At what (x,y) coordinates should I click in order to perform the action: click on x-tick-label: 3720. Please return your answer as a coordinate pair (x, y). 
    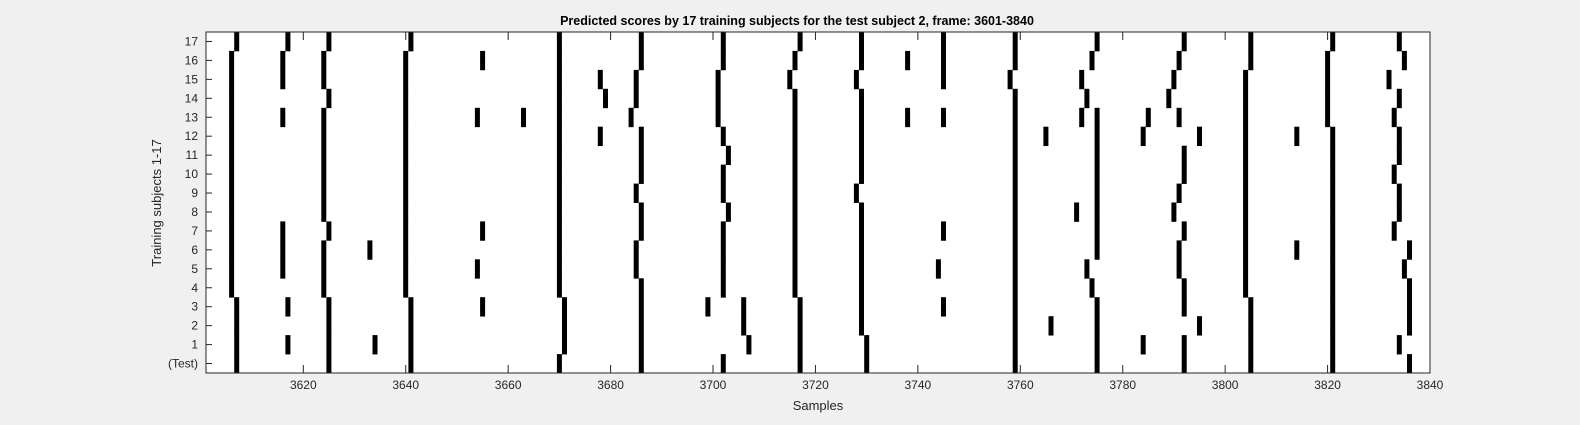
    Looking at the image, I should click on (815, 385).